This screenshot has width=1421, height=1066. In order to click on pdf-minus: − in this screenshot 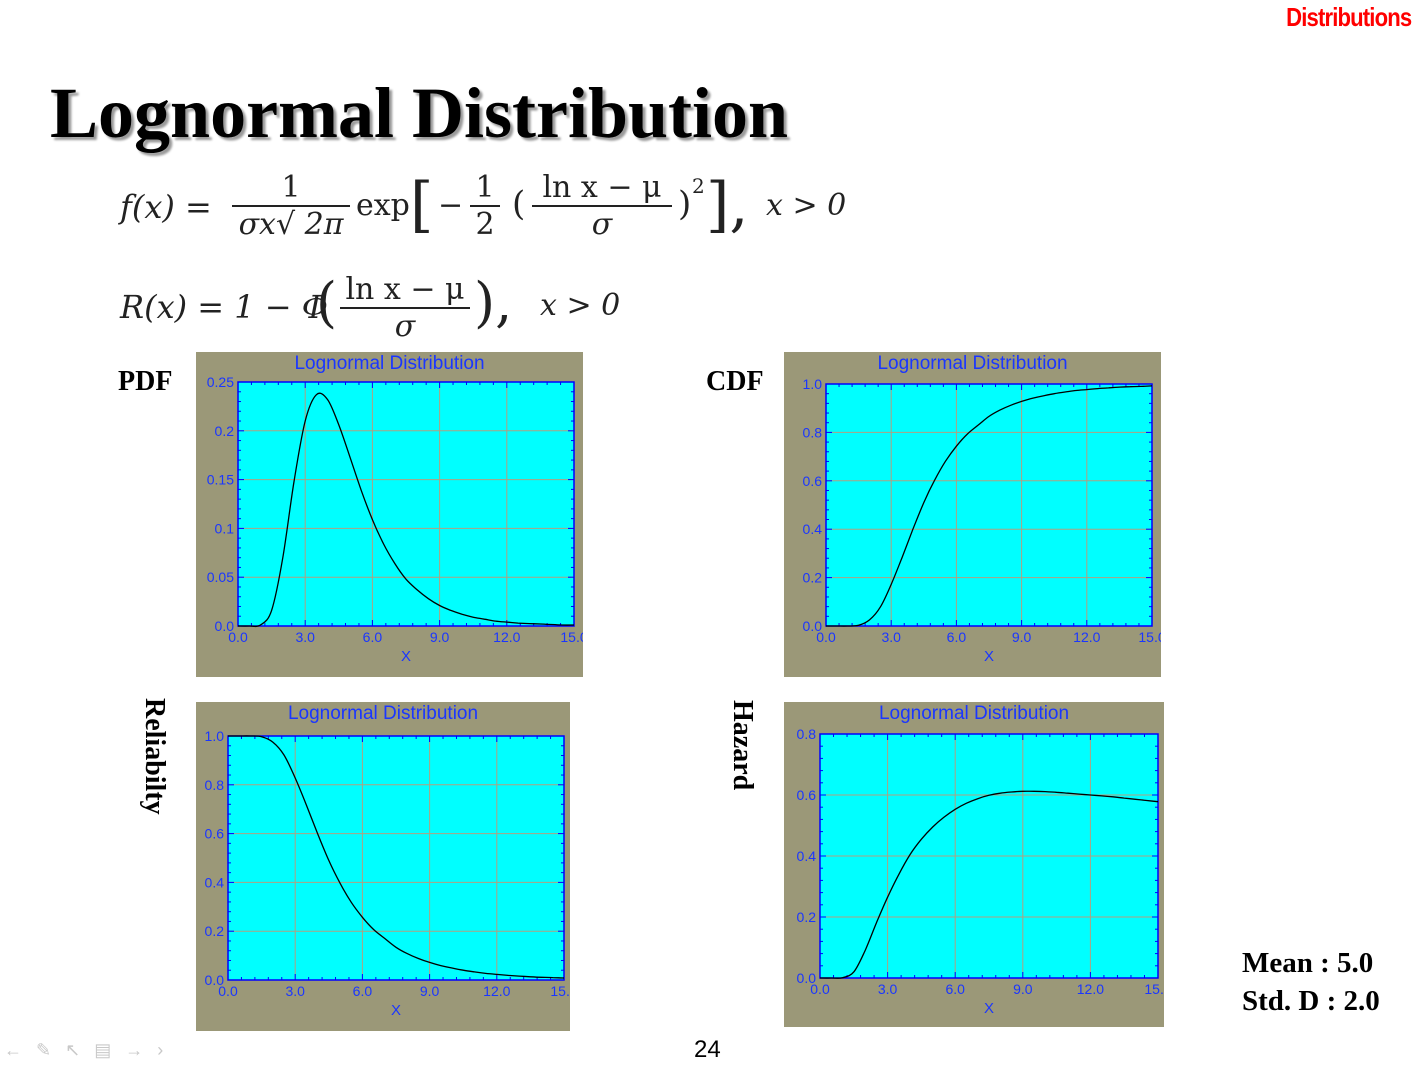, I will do `click(451, 205)`.